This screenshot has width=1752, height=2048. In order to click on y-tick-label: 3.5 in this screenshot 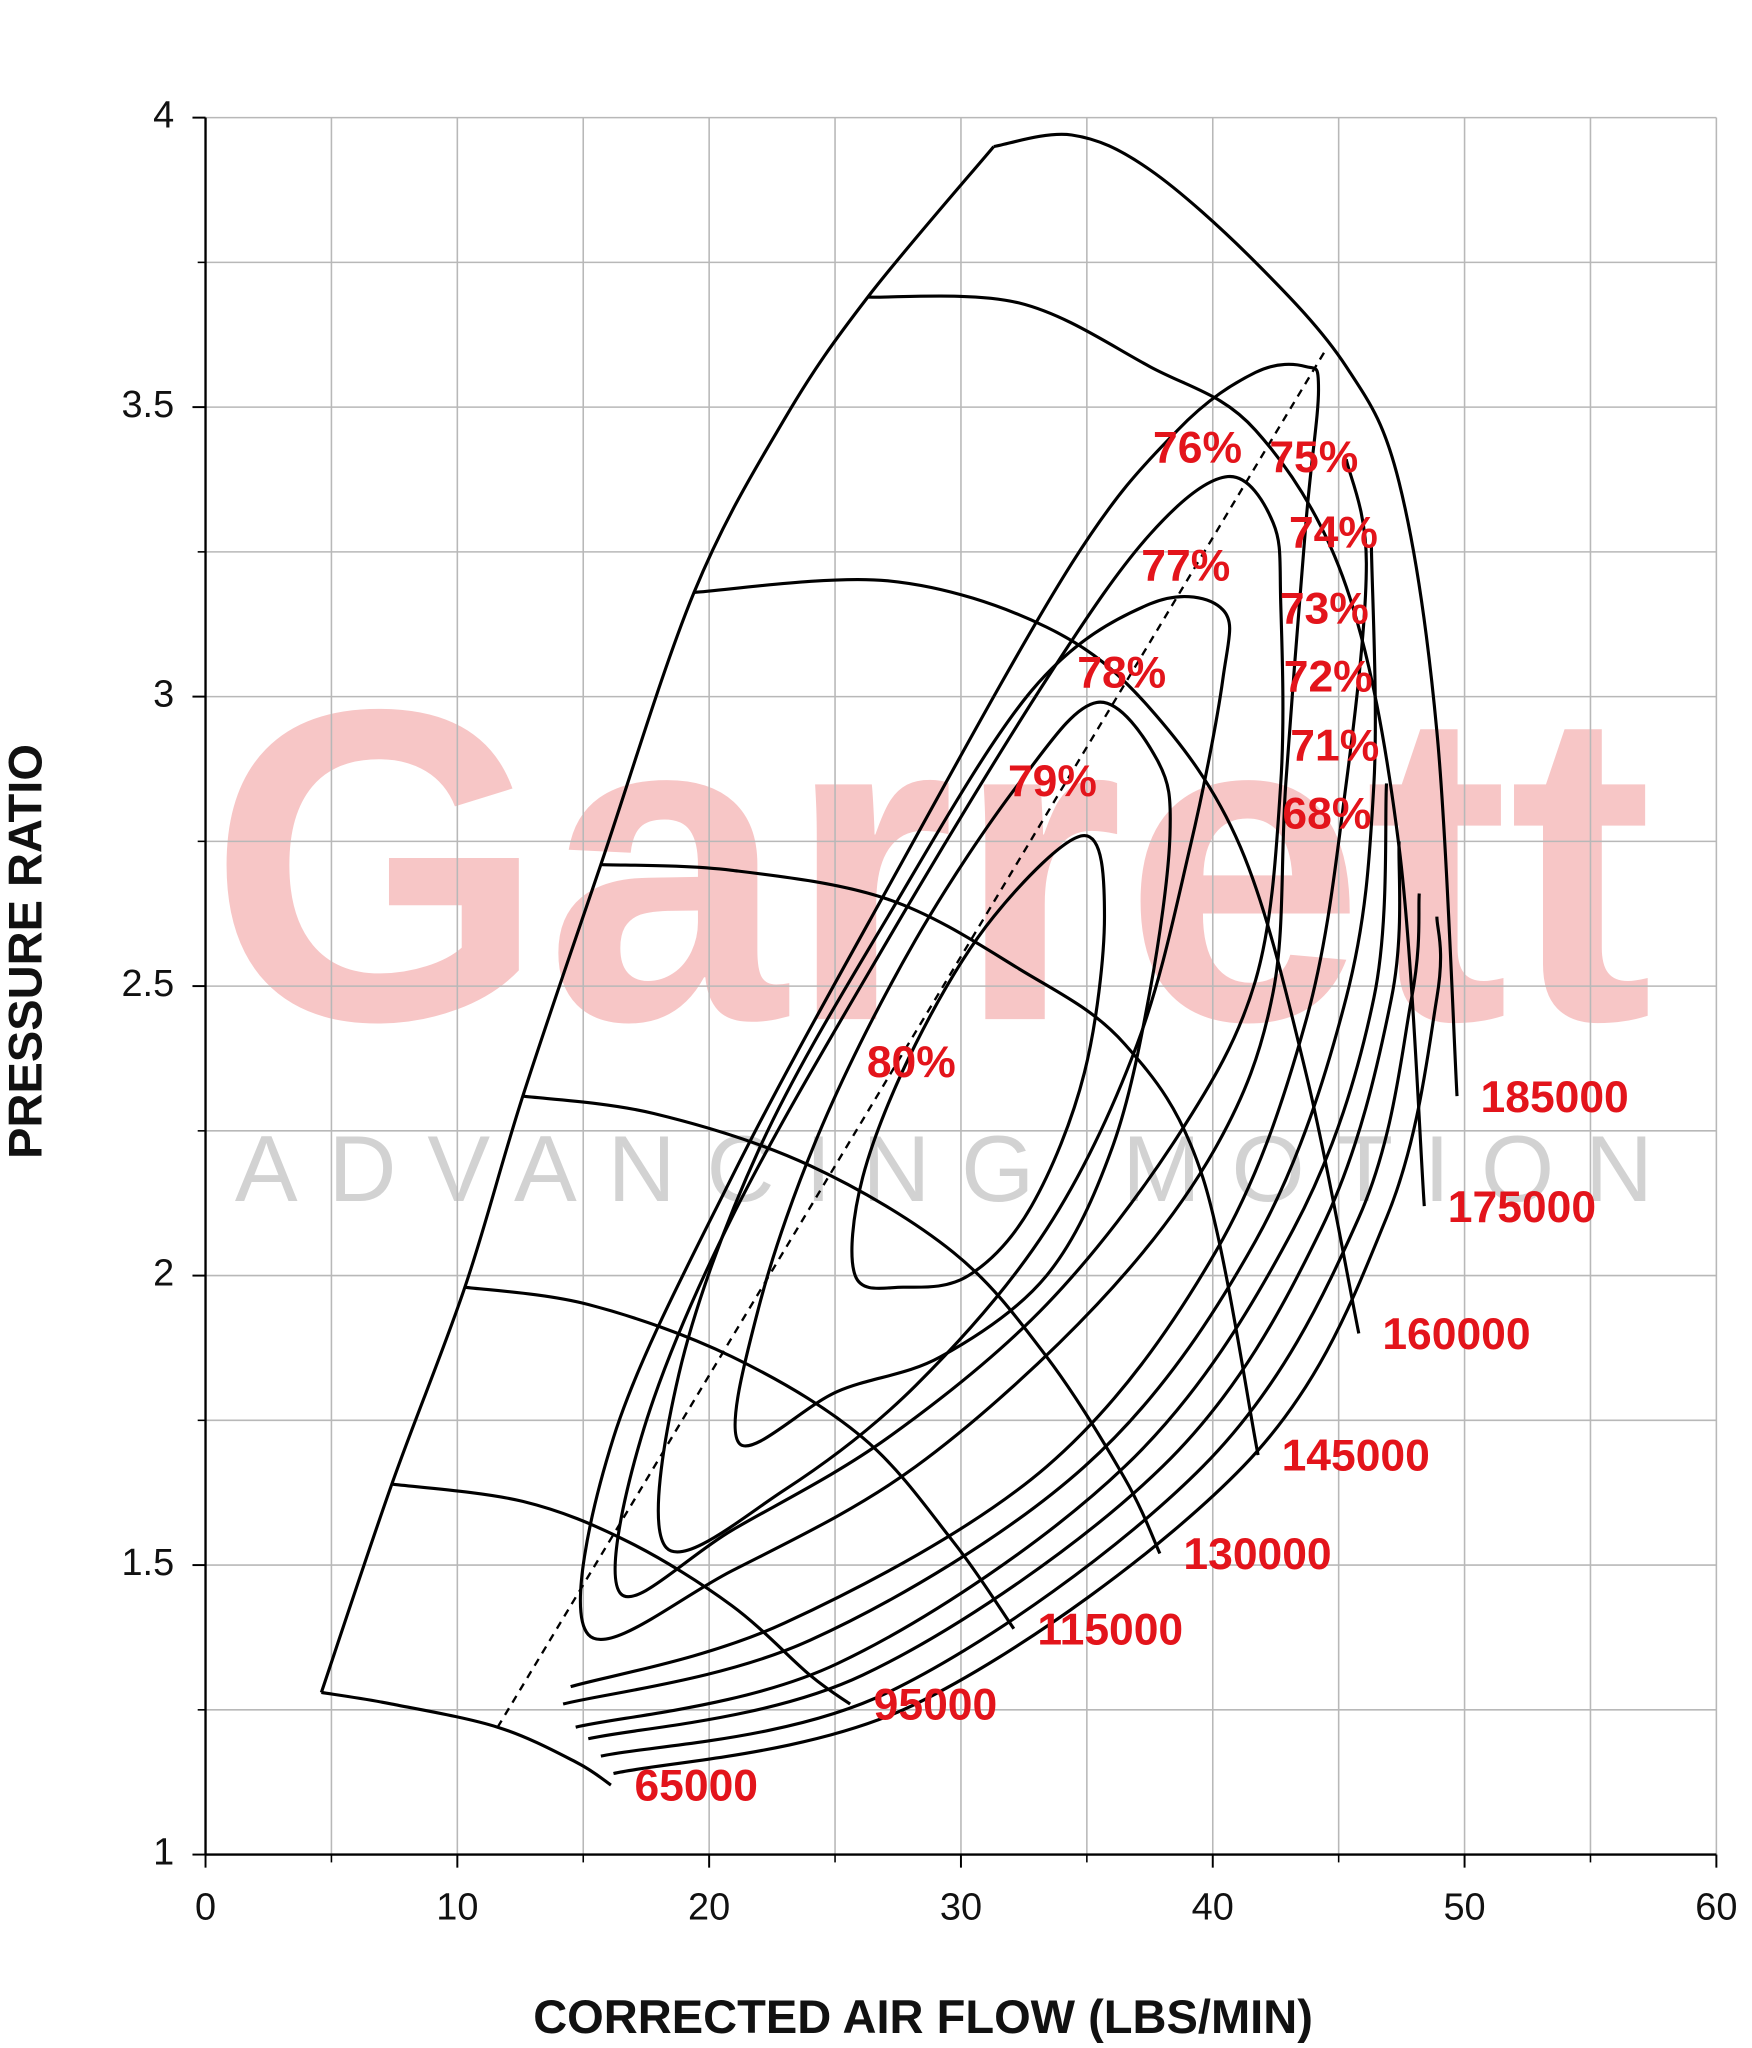, I will do `click(147, 405)`.